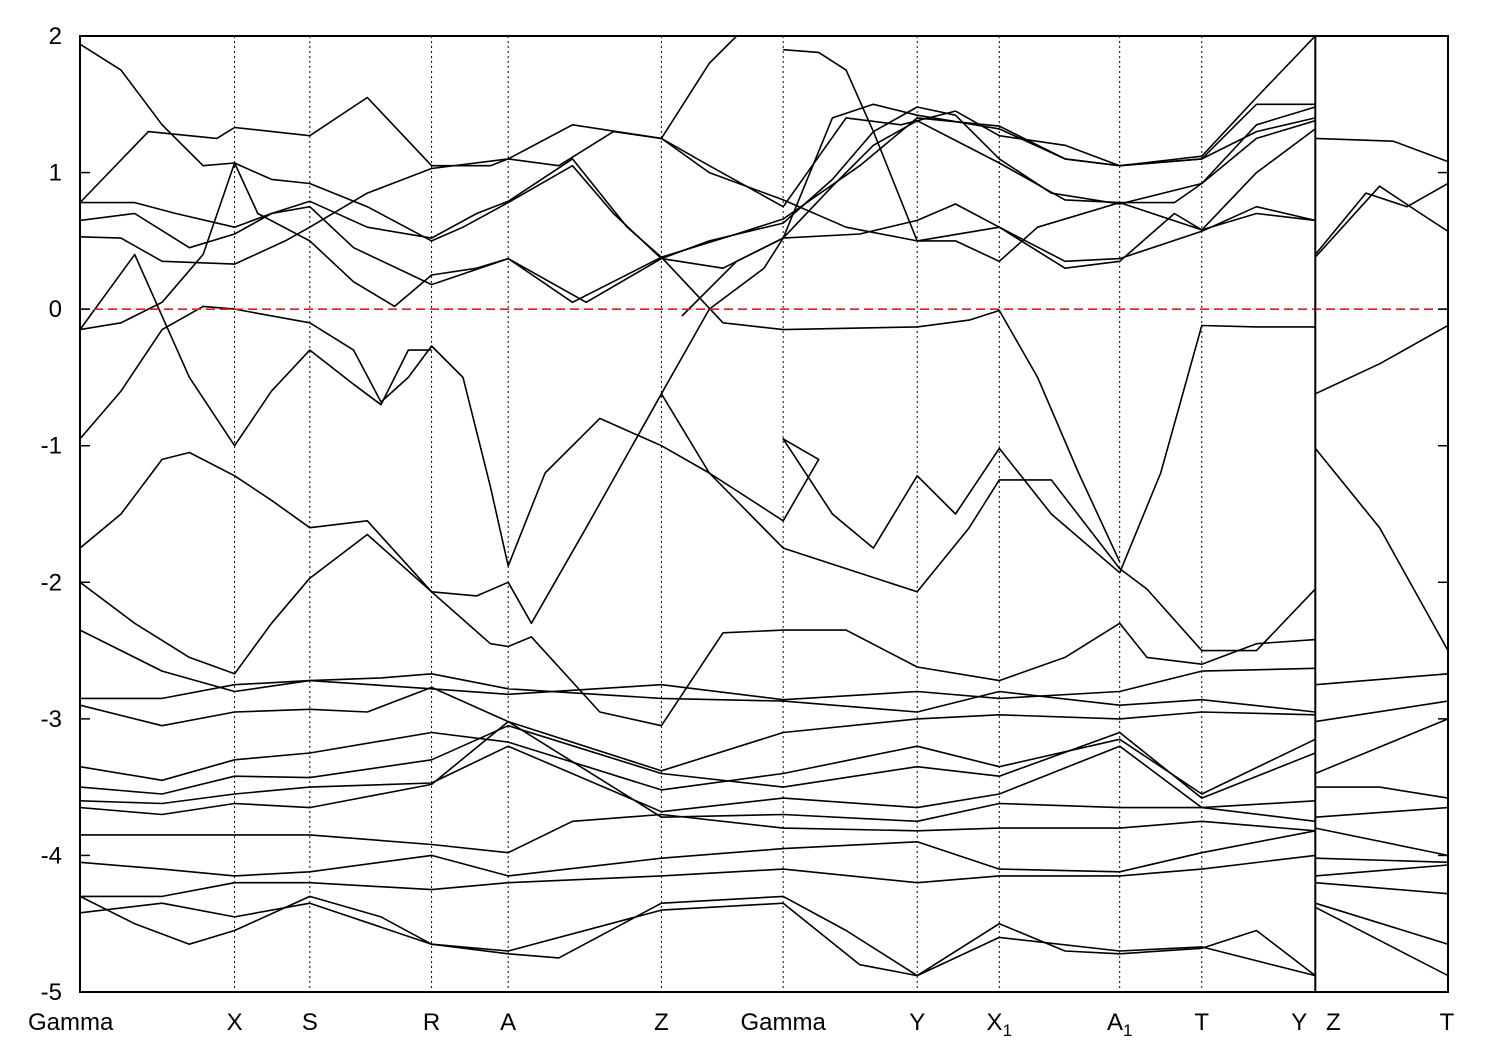  I want to click on xtick-label-r: R, so click(431, 1022).